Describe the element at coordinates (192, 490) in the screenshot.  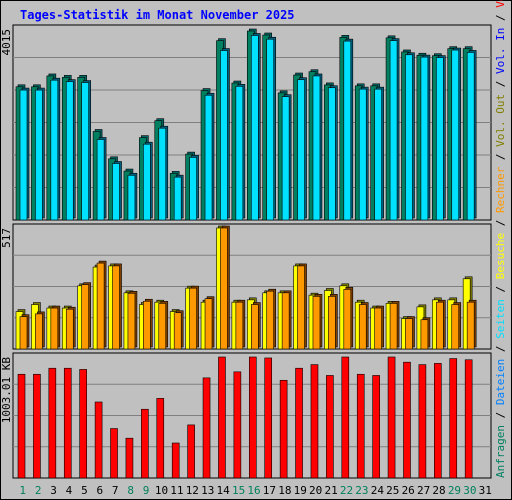
I see `x-tick-label: 12` at that location.